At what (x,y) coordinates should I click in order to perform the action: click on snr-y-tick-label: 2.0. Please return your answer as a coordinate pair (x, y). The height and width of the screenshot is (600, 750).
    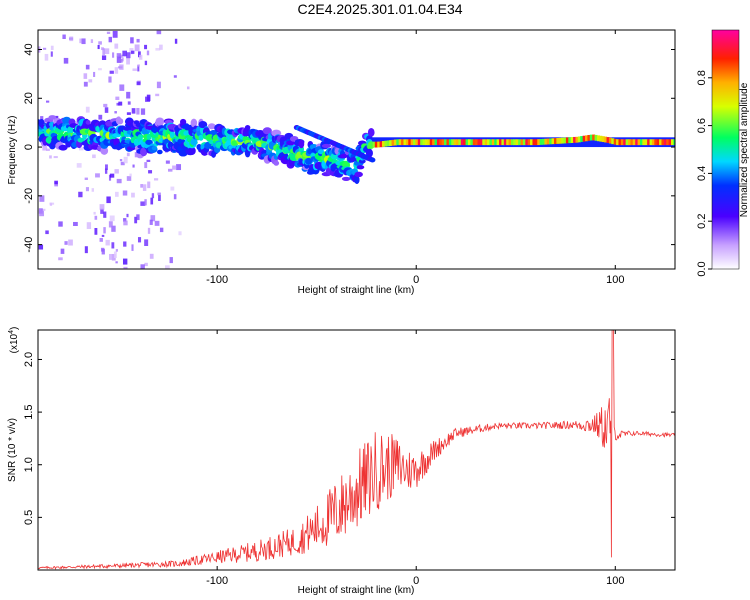
    Looking at the image, I should click on (29, 359).